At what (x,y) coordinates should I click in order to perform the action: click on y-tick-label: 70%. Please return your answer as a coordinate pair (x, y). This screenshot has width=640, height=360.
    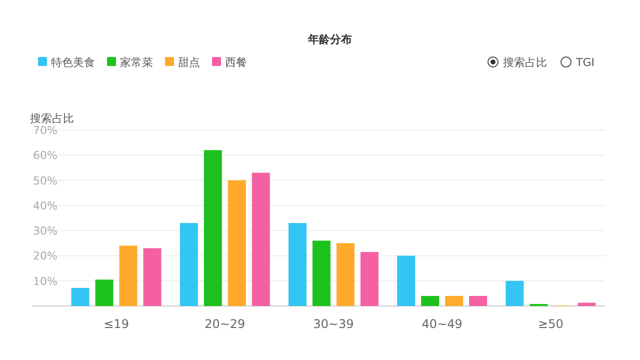
    Looking at the image, I should click on (45, 130).